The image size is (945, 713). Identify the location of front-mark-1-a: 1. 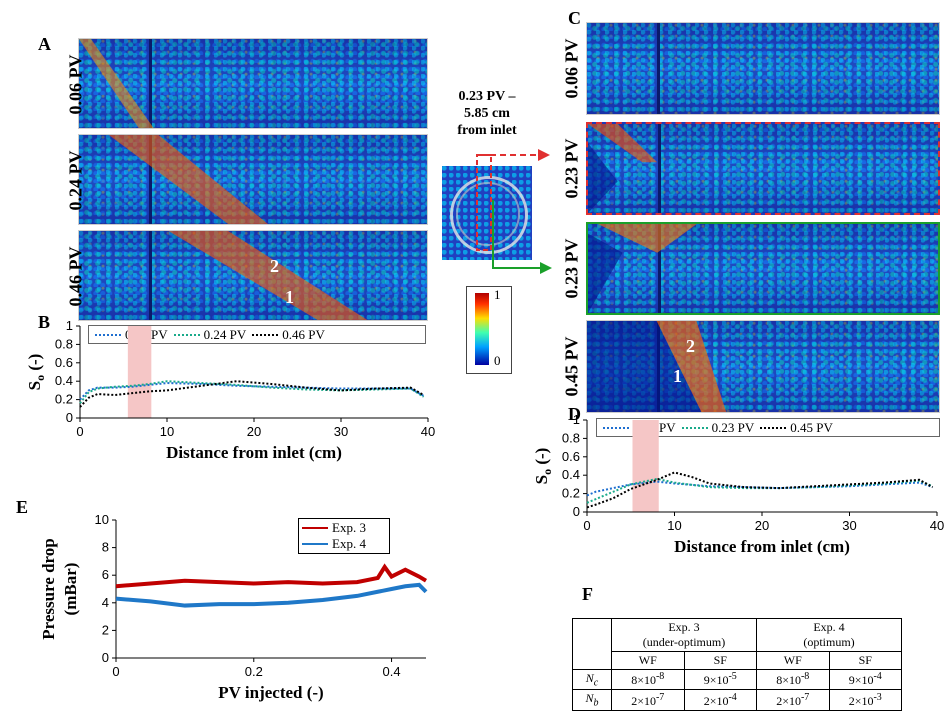
(289, 297).